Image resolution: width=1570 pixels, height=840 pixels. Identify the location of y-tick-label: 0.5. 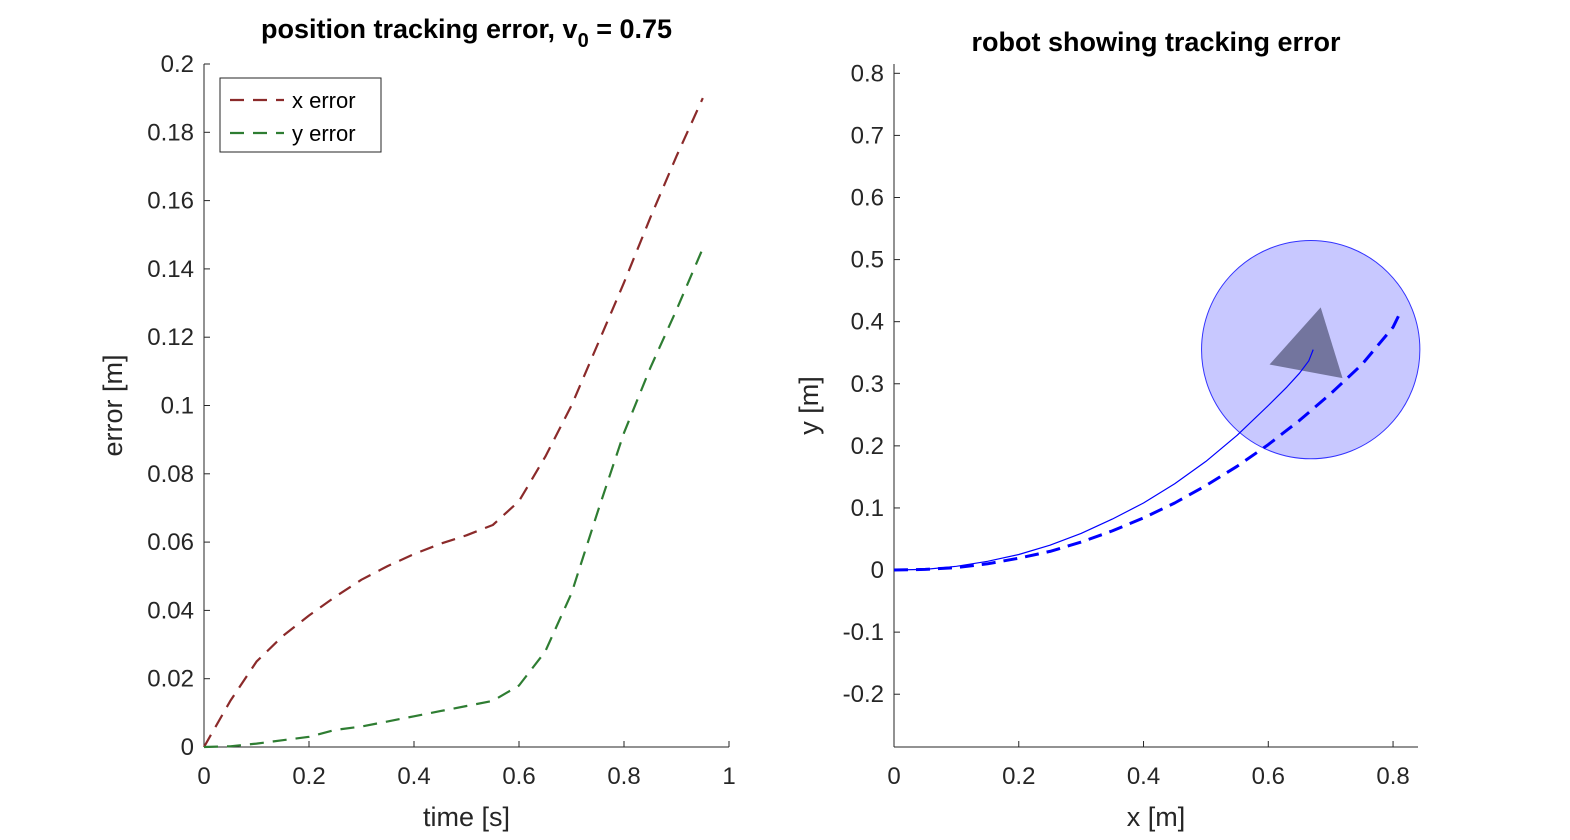
(867, 260).